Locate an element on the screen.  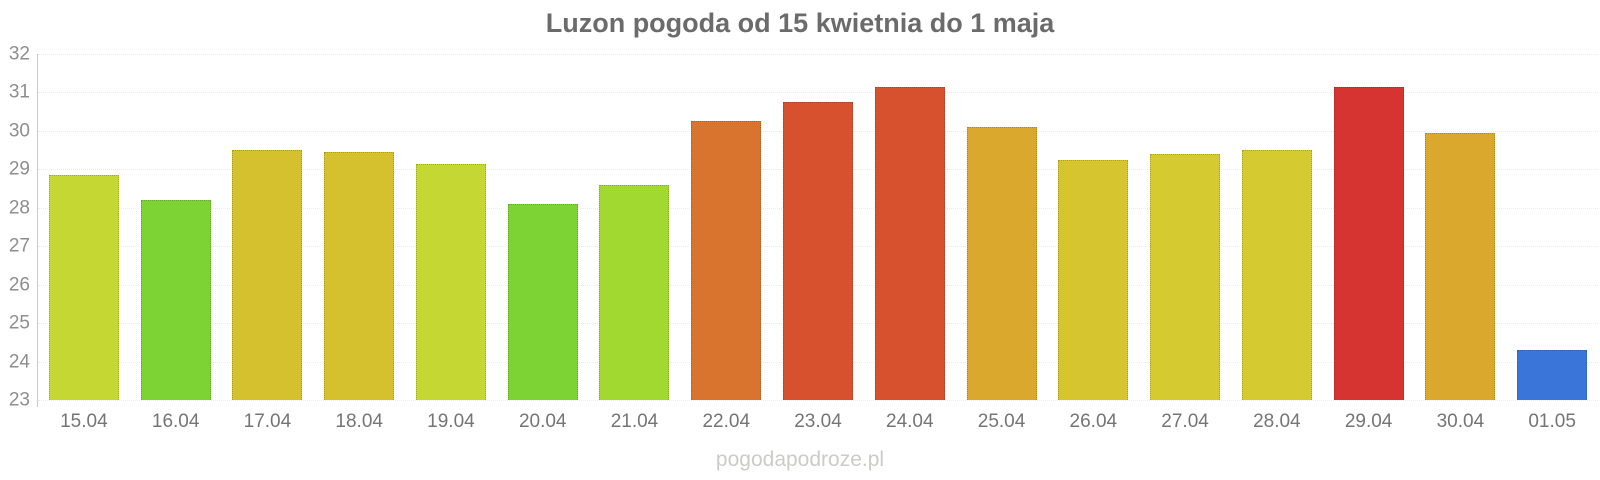
bar-slot-01-05: 01.05 is located at coordinates (1552, 243).